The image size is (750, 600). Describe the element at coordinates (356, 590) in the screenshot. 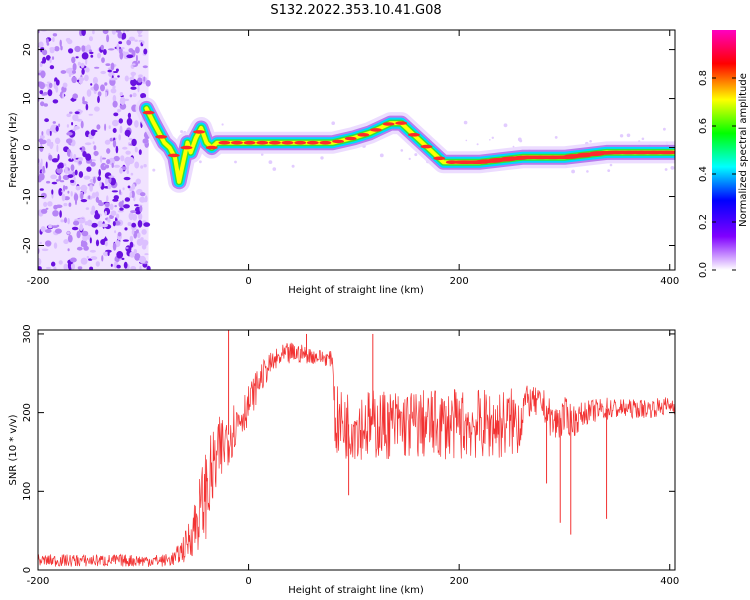

I see `snr-xlabel: Height of straight line (km)` at that location.